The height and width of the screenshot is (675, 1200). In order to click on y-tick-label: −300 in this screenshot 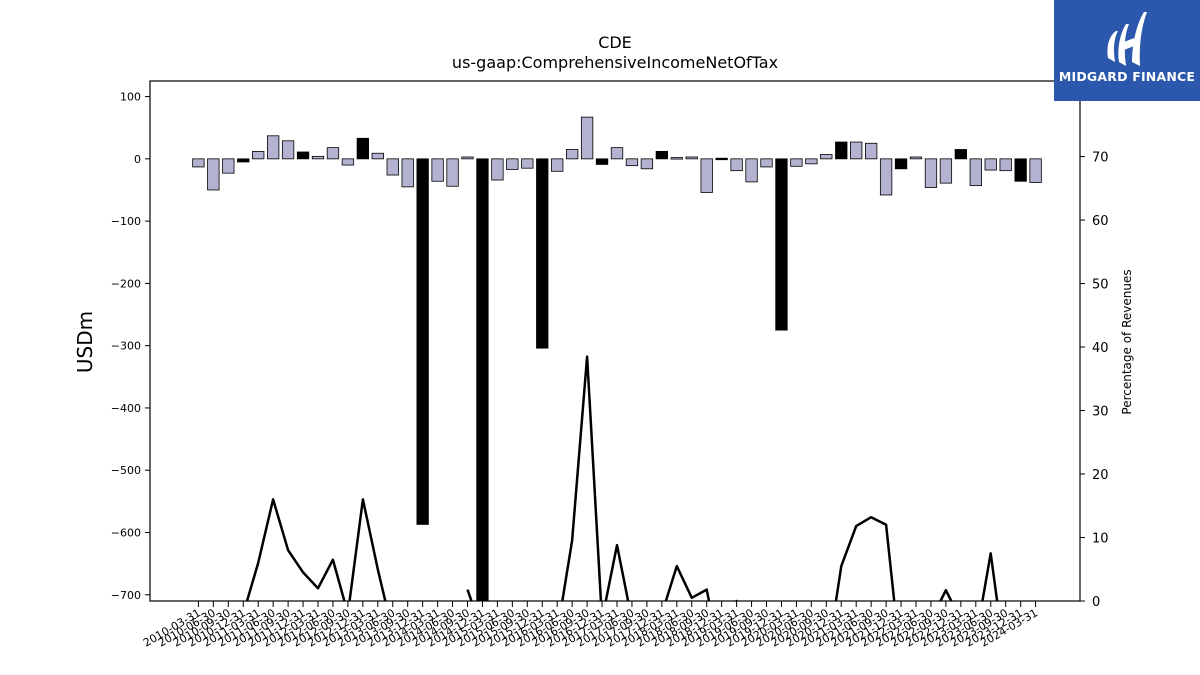, I will do `click(126, 346)`.